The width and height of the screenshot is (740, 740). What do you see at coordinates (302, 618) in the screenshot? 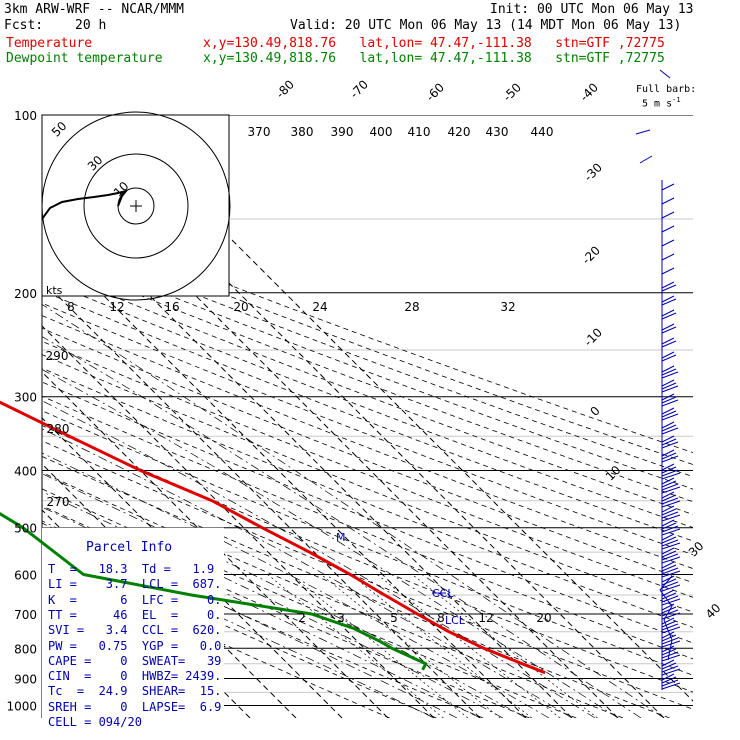
I see `mixing-ratio-label: 2` at bounding box center [302, 618].